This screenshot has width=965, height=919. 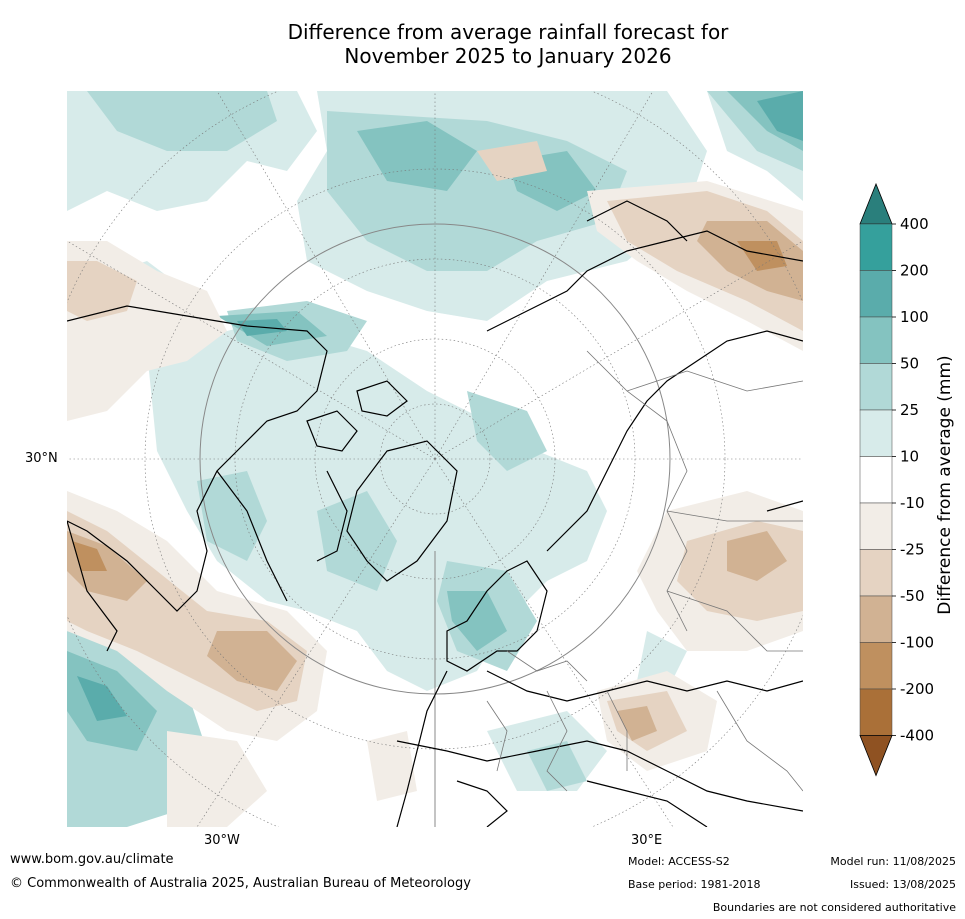 I want to click on colorbar: 400 200 100 50 25 10 -10 -25 -50 -100 -200 -400, so click(x=896, y=479).